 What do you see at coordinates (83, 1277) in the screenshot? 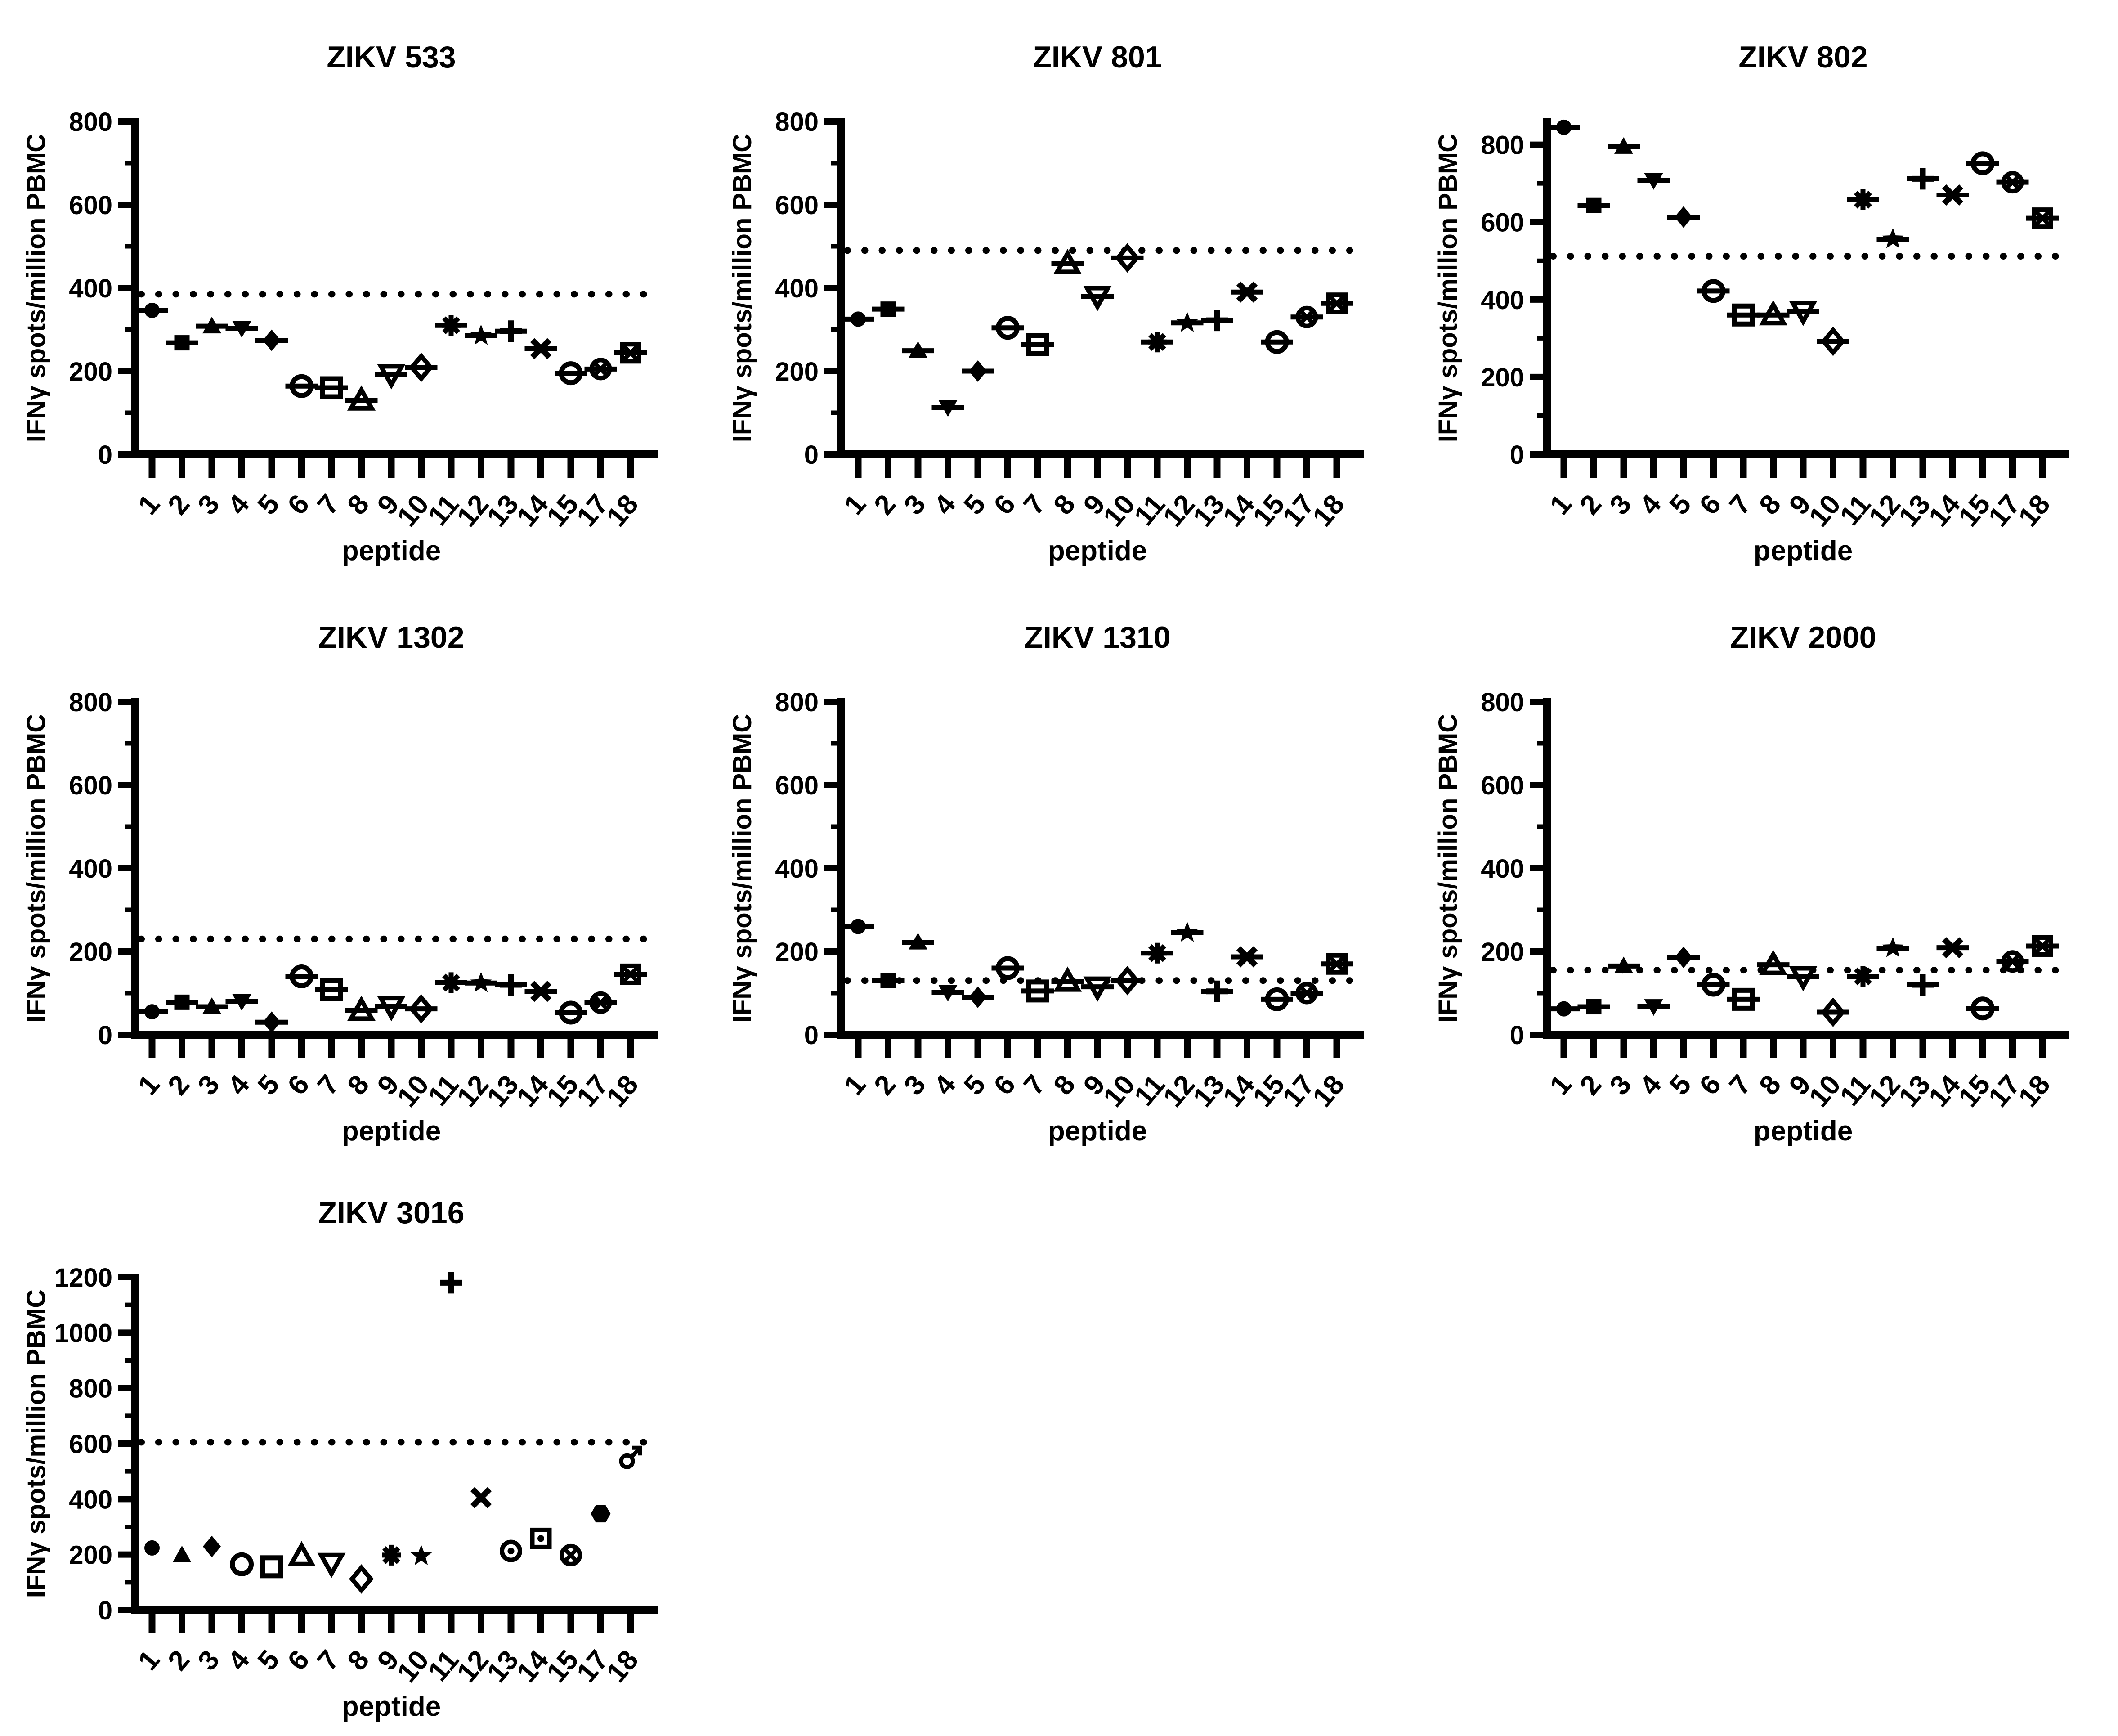
I see `y-tick-label: 1200` at bounding box center [83, 1277].